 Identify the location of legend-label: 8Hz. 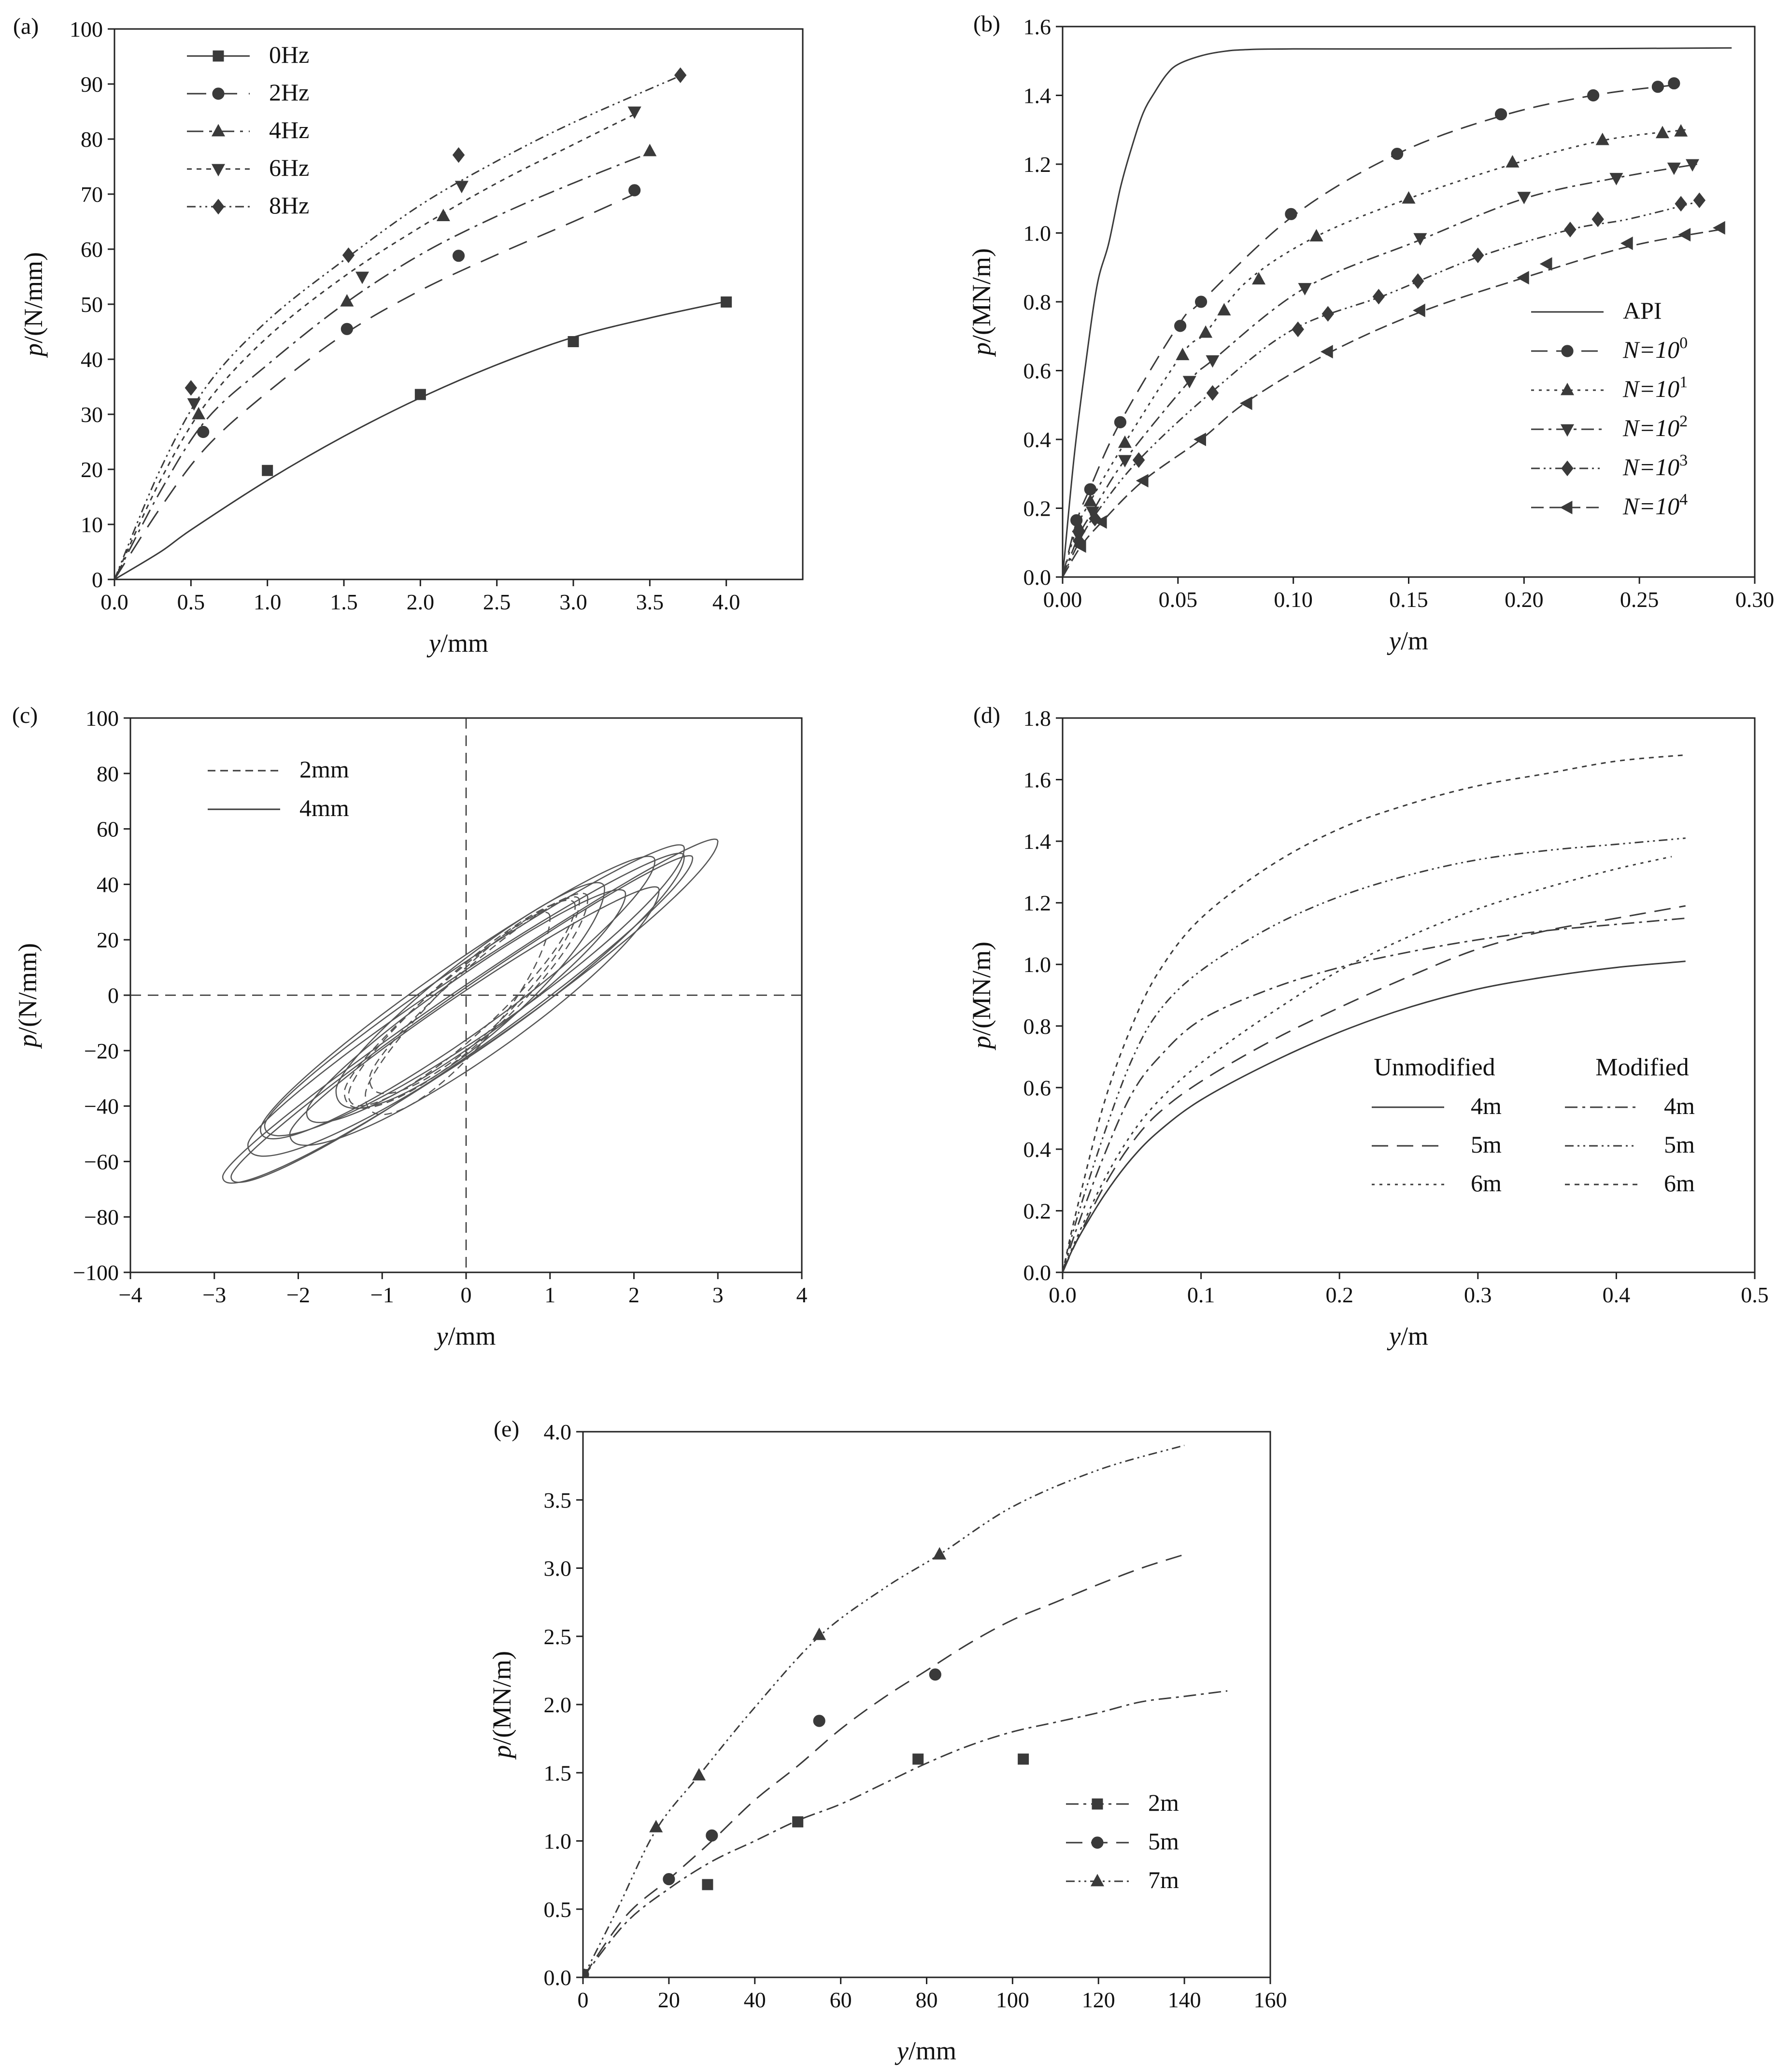
(289, 205).